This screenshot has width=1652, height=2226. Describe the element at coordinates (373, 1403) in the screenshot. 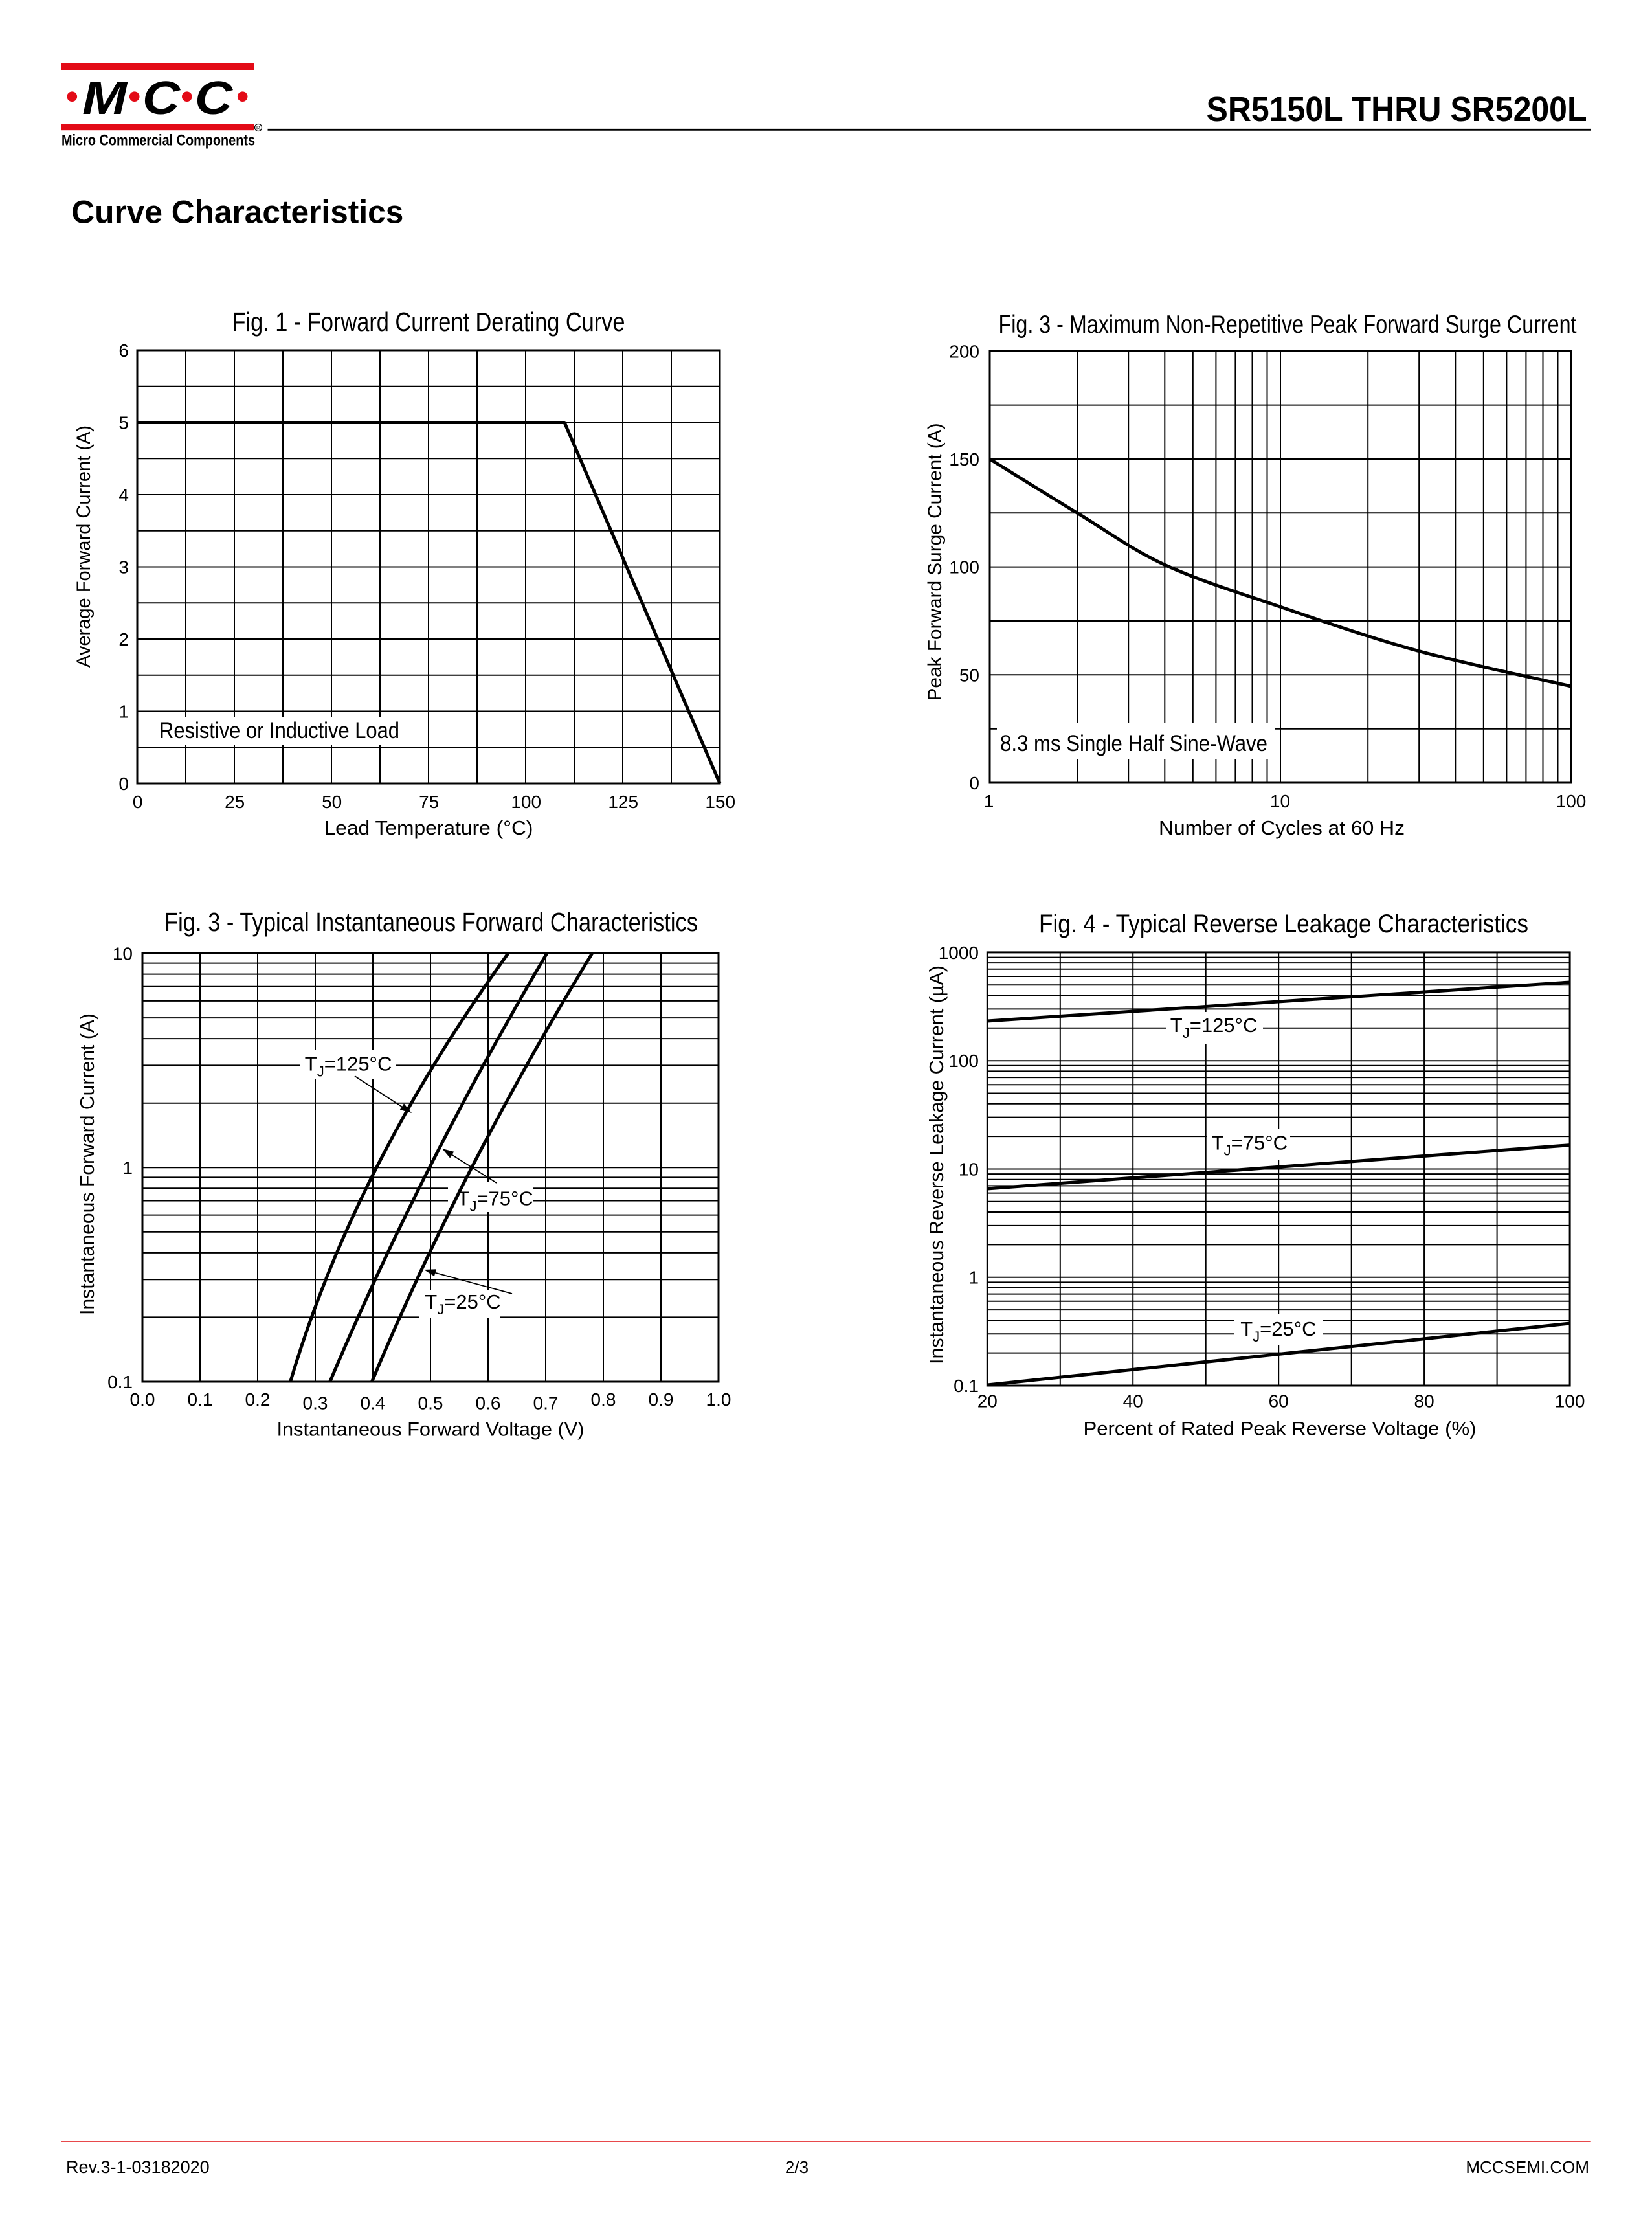

I see `svg-text: 0.4` at that location.